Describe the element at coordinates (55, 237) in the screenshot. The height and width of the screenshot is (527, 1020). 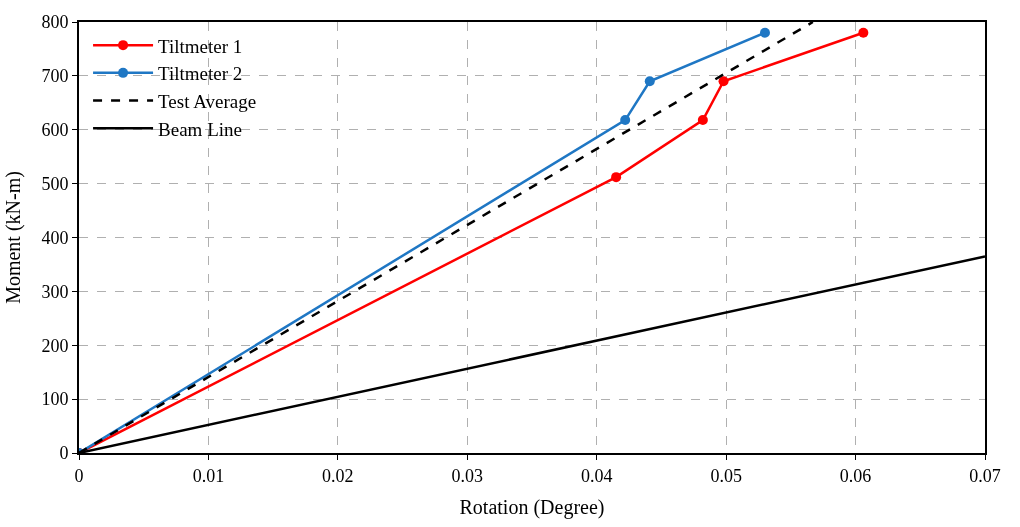
I see `y-tick-label: 400` at that location.